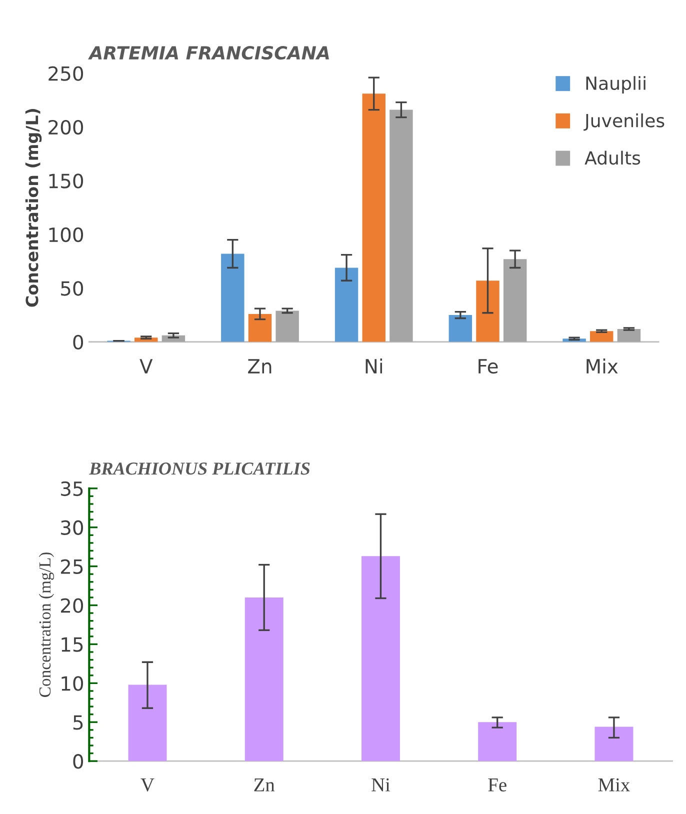 Image resolution: width=686 pixels, height=814 pixels. I want to click on y-tick-label: 50, so click(72, 288).